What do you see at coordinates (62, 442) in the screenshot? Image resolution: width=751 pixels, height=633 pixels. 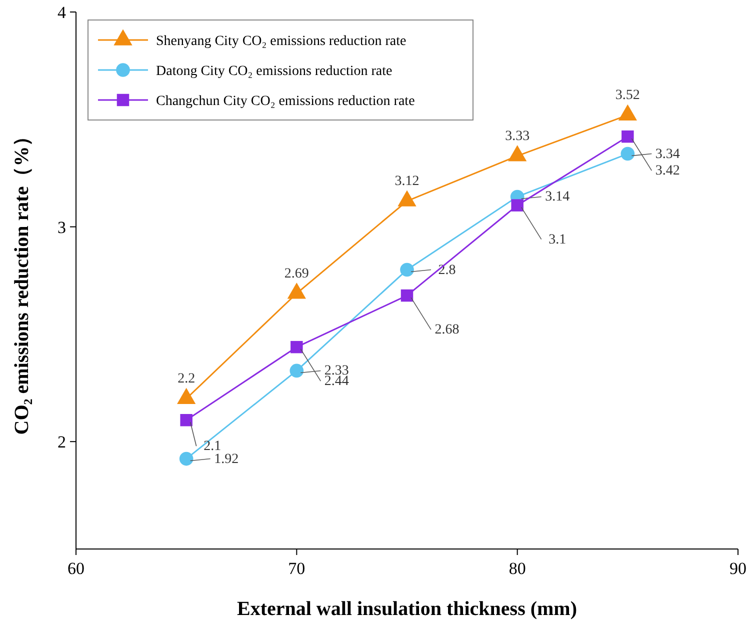 I see `y-tick-label: 2` at bounding box center [62, 442].